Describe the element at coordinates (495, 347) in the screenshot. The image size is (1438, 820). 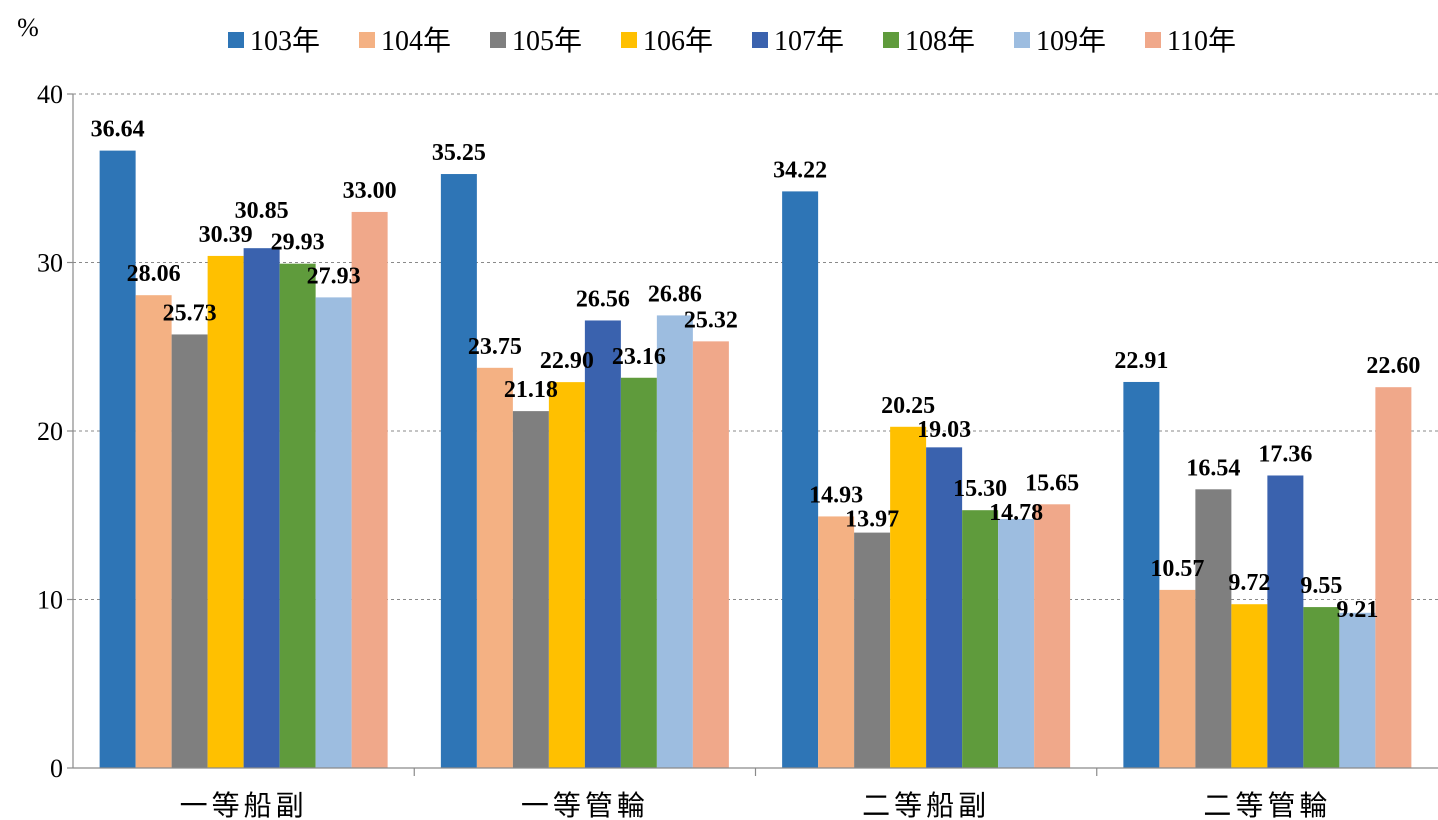
I see `data-label-1-1: 23.75` at that location.